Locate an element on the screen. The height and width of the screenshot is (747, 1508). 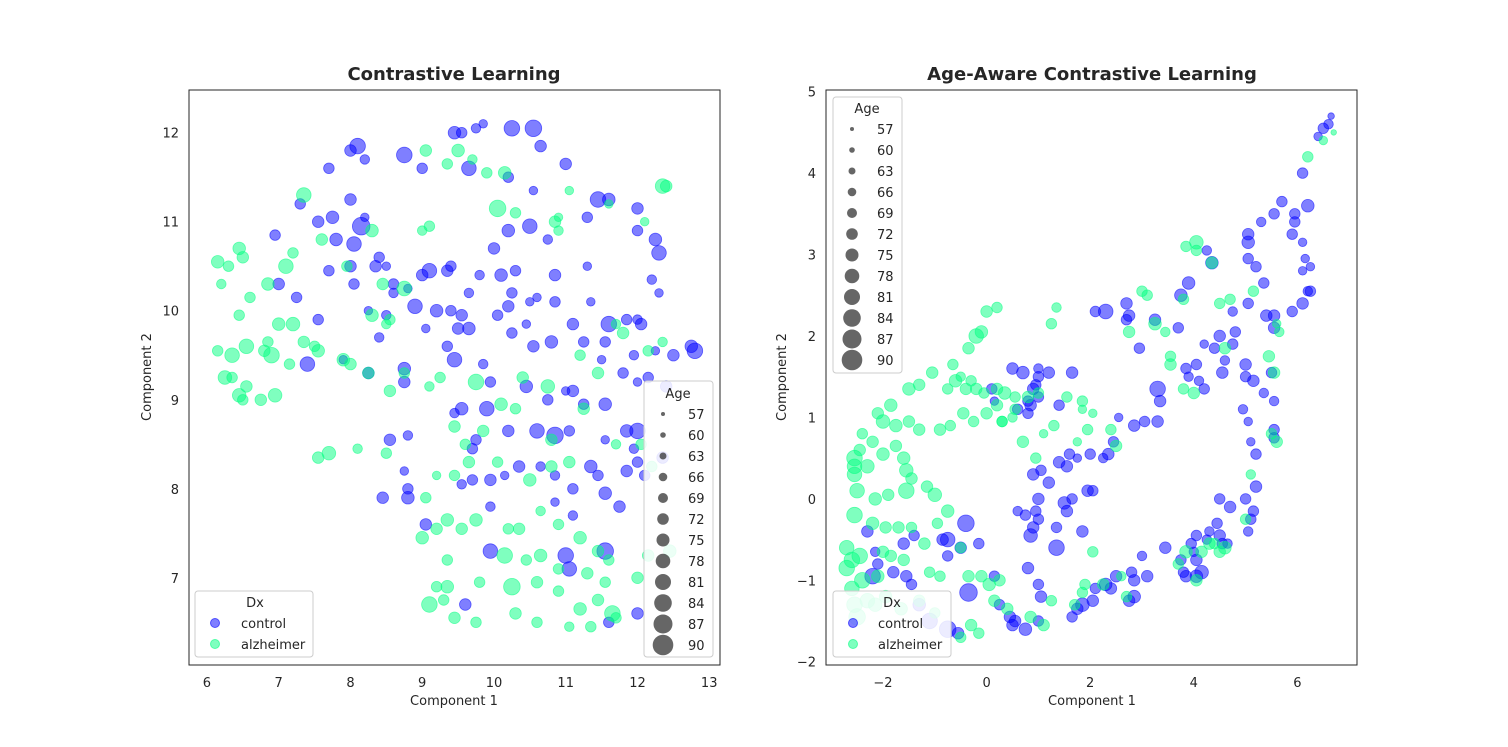
y-tick-label: −1 is located at coordinates (806, 581).